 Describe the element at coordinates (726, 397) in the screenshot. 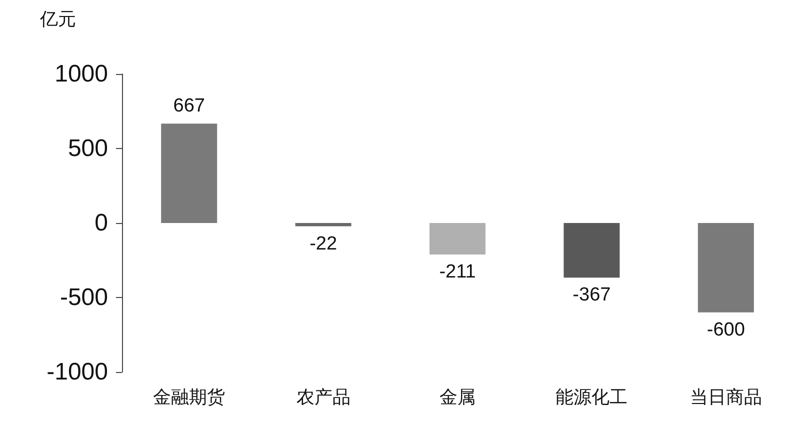

I see `x-tick-label: 当日商品` at that location.